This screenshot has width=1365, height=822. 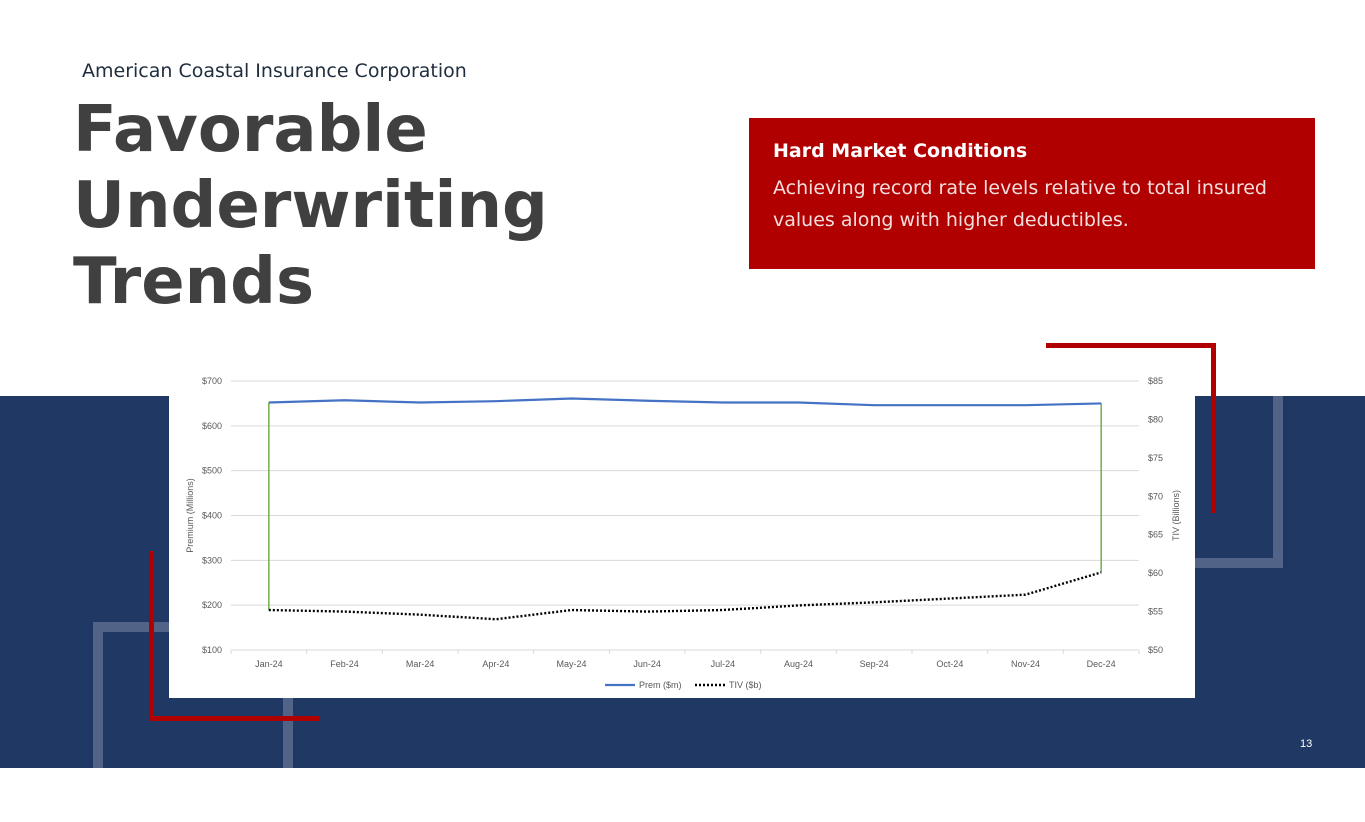 I want to click on x-tick-label: Sep-24, so click(x=874, y=664).